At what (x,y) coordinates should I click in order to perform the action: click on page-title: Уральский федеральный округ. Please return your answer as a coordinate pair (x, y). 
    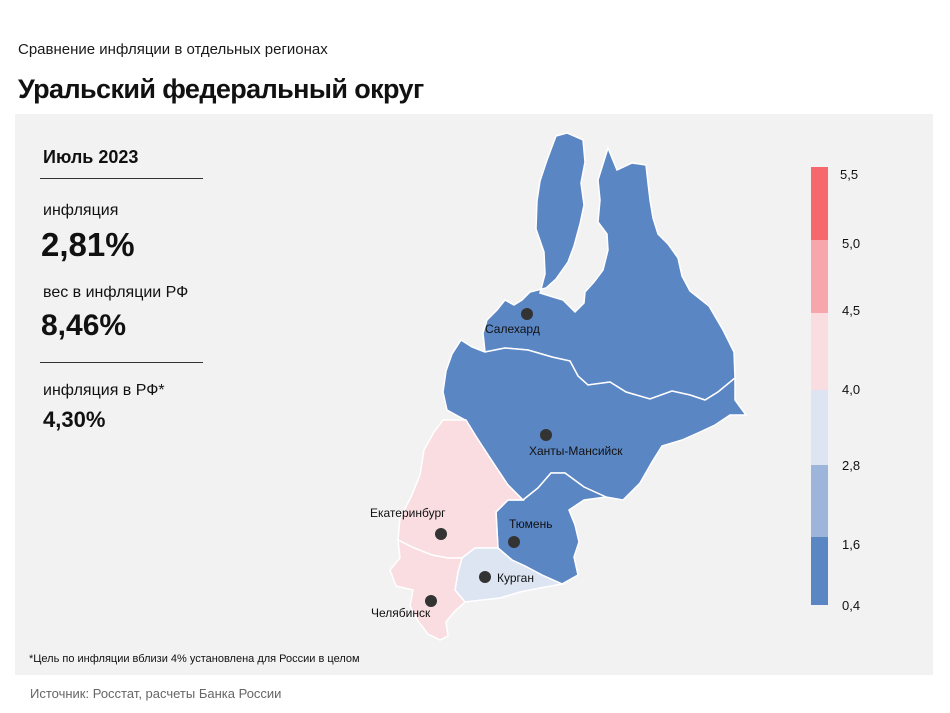
    Looking at the image, I should click on (221, 89).